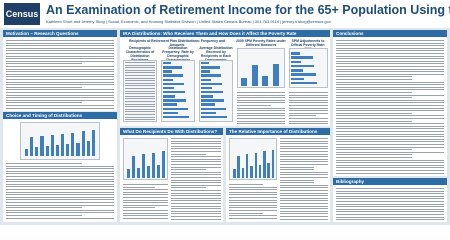 The width and height of the screenshot is (450, 240). Describe the element at coordinates (60, 115) in the screenshot. I see `section-header: Choice and Timing of Distributions` at that location.